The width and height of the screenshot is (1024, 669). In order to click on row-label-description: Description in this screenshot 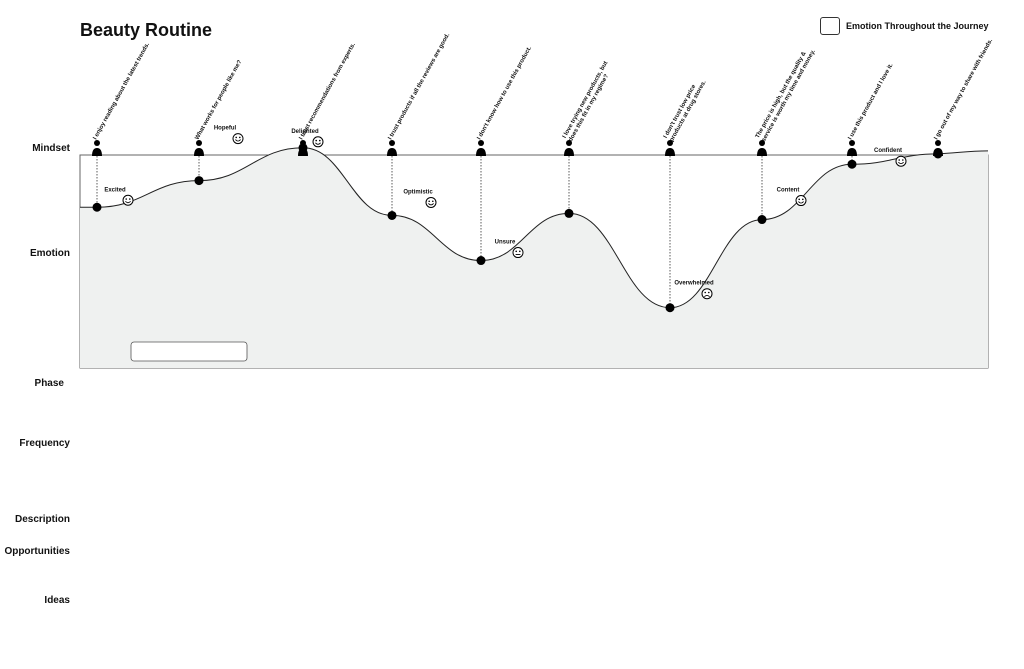, I will do `click(42, 519)`.